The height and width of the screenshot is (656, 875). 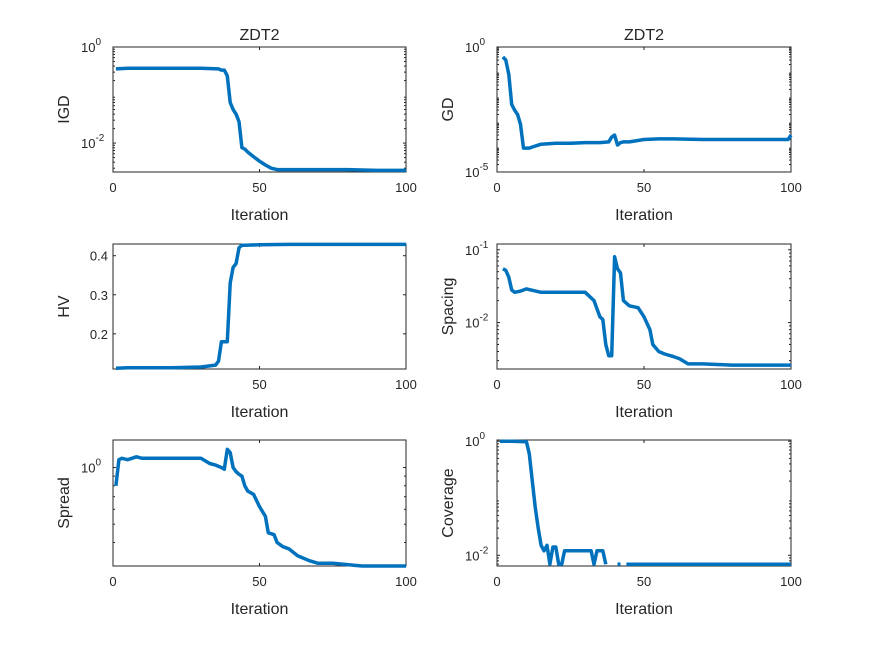 What do you see at coordinates (483, 245) in the screenshot?
I see `y-tick-exponent: -1` at bounding box center [483, 245].